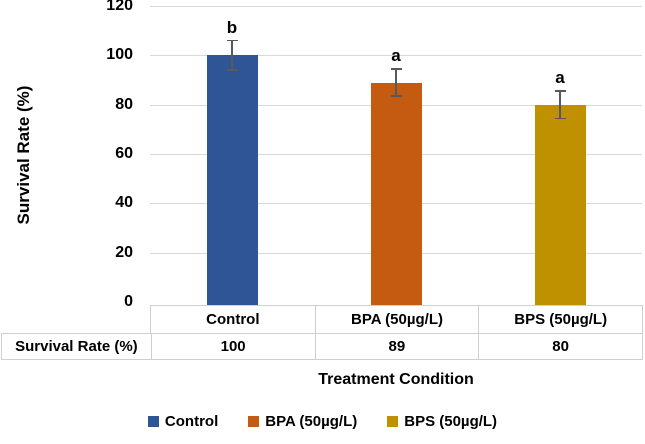 The width and height of the screenshot is (645, 444). I want to click on data-table-header-row: Control BPA (50µg/L) BPS (50µg/L), so click(396, 319).